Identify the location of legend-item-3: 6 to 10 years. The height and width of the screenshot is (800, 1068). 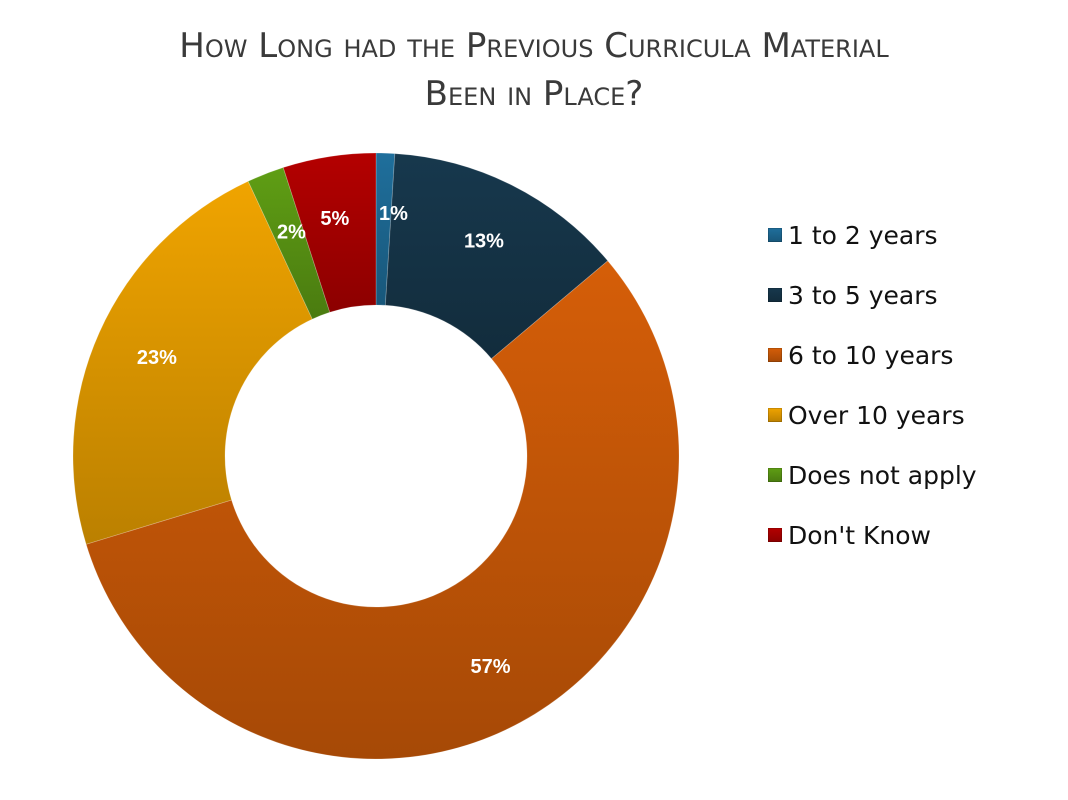
(872, 355).